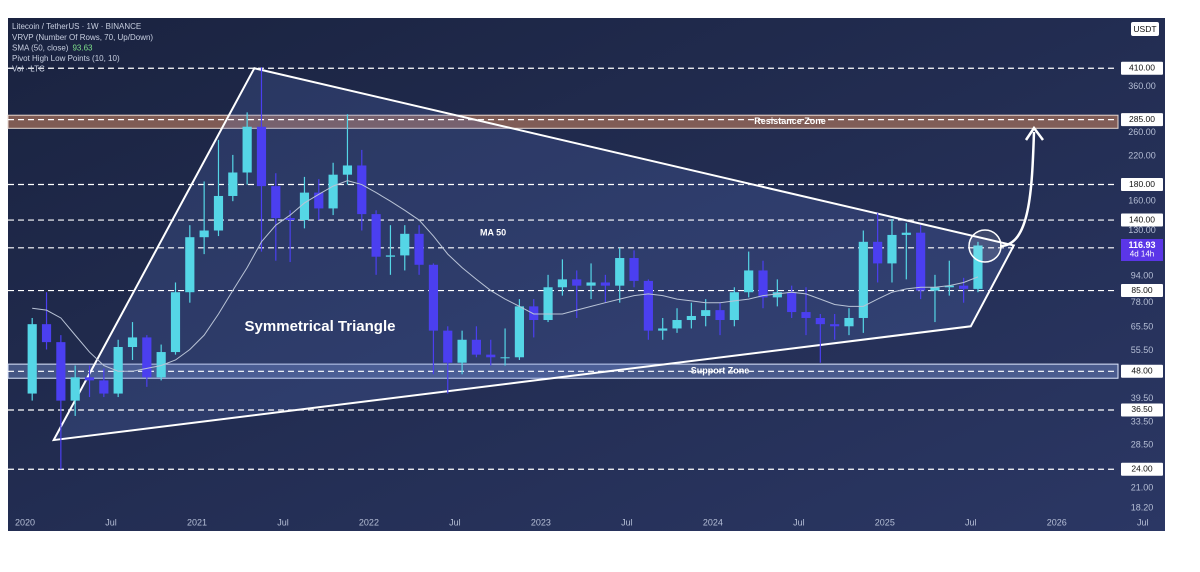  Describe the element at coordinates (82, 37) in the screenshot. I see `indicator-label: VRVP (Number Of Rows, 70, Up/Down)` at that location.